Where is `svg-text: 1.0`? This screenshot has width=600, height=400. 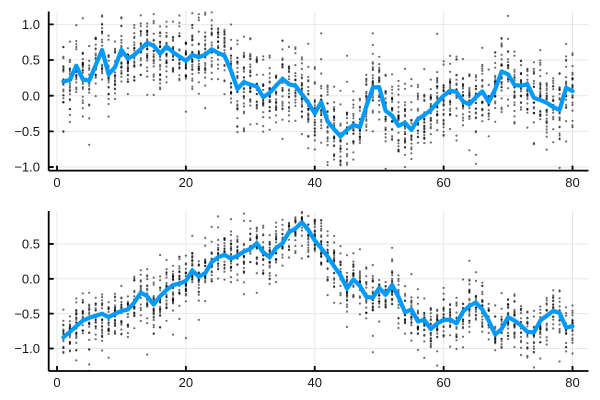
svg-text: 1.0 is located at coordinates (31, 24).